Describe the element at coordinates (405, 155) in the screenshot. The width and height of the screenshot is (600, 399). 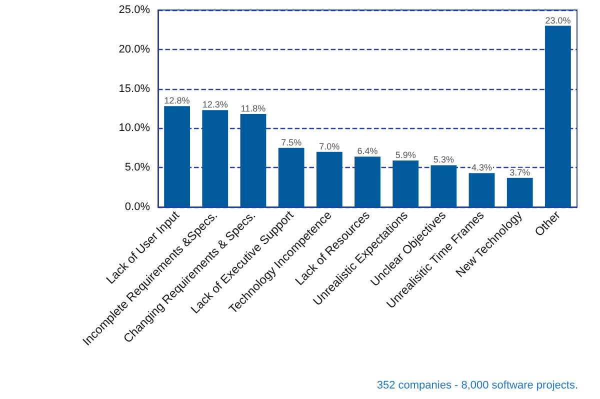
I see `data-label: 5.9%` at that location.